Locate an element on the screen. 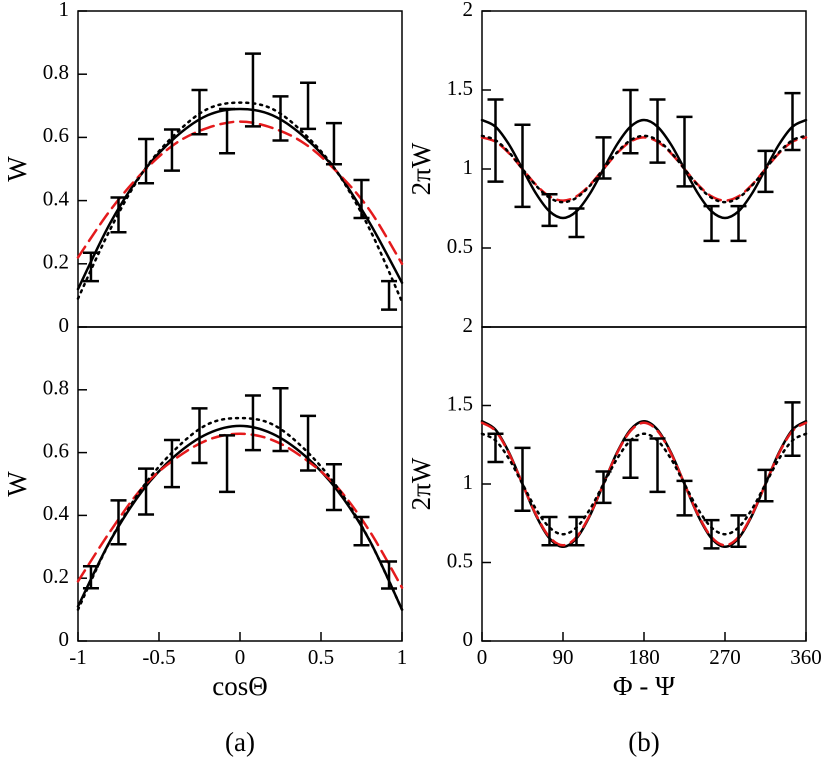 Image resolution: width=830 pixels, height=760 pixels. x-axis-label: cosΘ is located at coordinates (240, 686).